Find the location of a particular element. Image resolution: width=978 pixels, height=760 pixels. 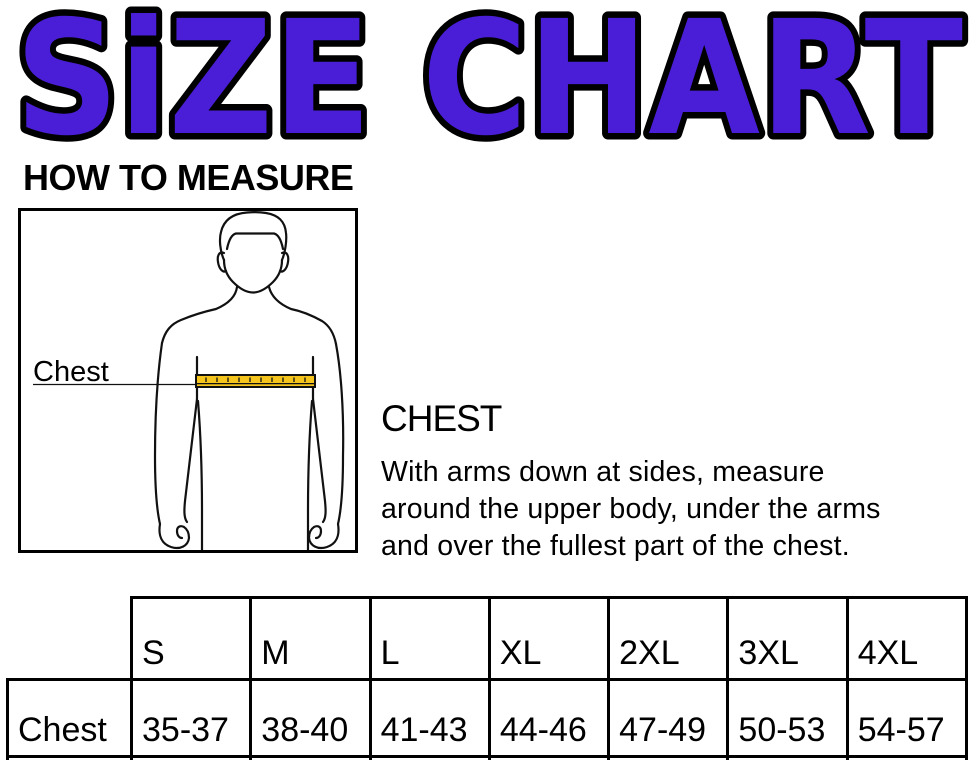

chest-value-cell: 38-40 is located at coordinates (310, 718).